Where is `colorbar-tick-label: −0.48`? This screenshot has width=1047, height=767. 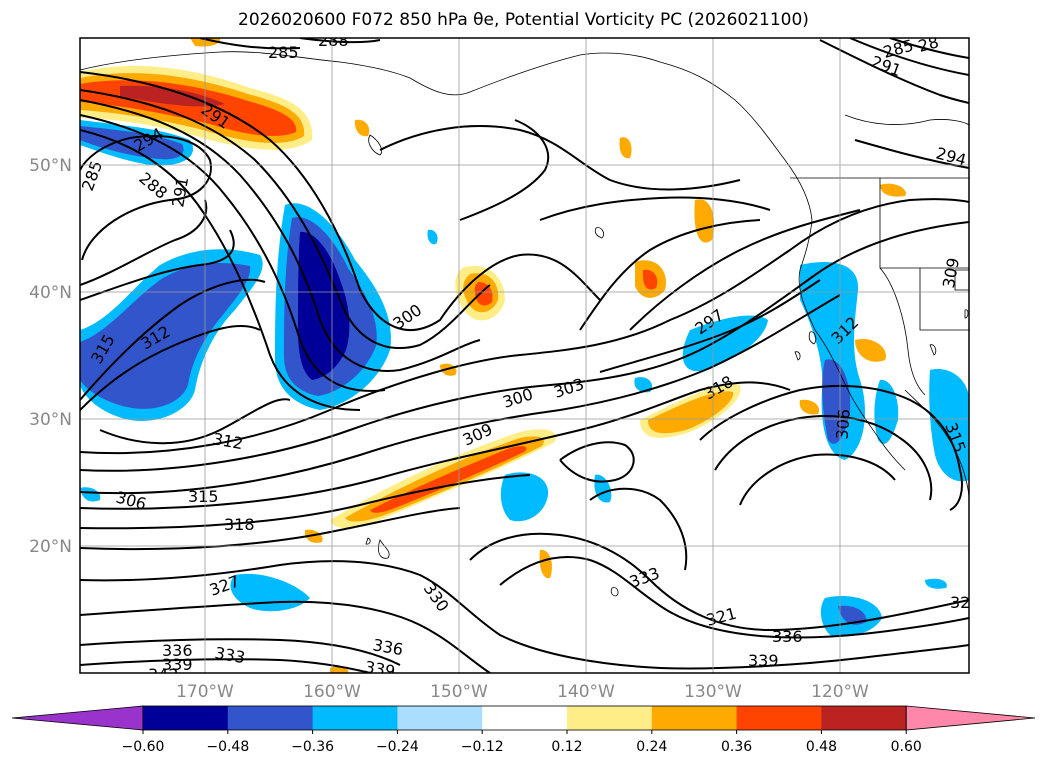
colorbar-tick-label: −0.48 is located at coordinates (227, 747).